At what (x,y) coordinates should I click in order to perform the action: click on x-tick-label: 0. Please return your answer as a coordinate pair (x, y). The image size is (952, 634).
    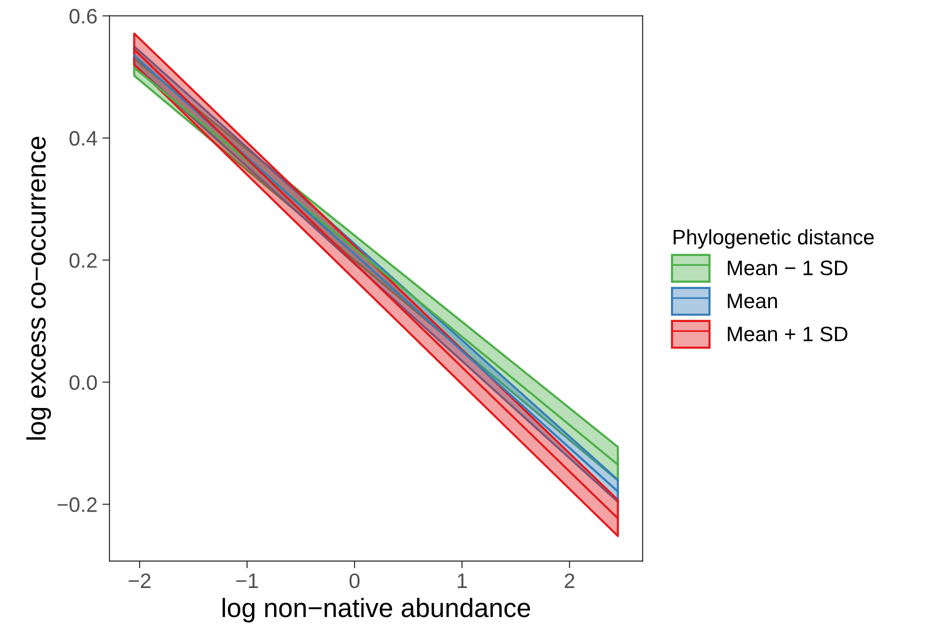
    Looking at the image, I should click on (355, 580).